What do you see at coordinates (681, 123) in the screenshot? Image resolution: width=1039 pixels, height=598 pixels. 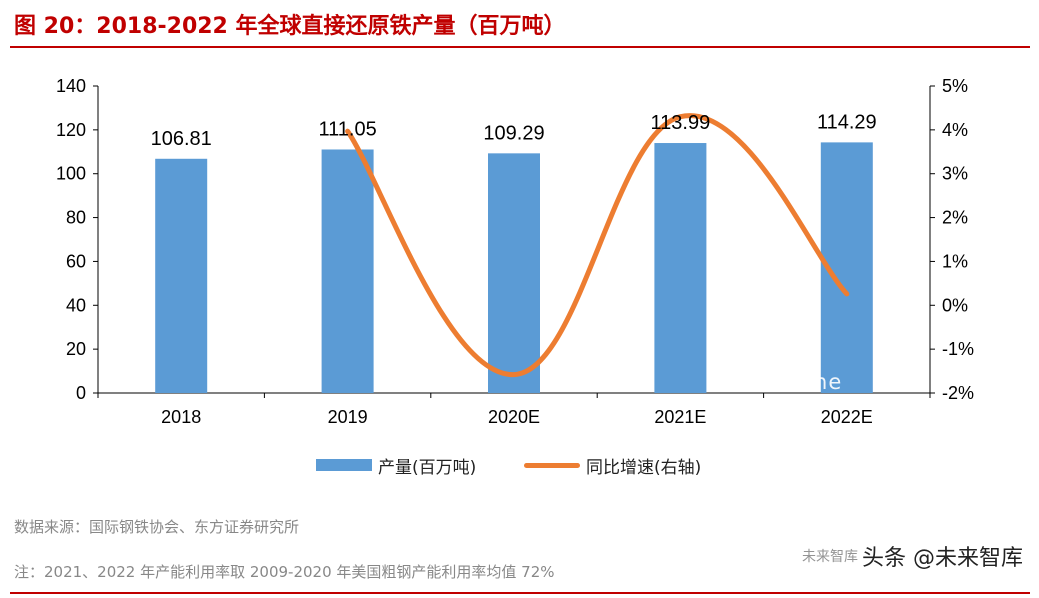 I see `data-label-2021E: 113.99` at bounding box center [681, 123].